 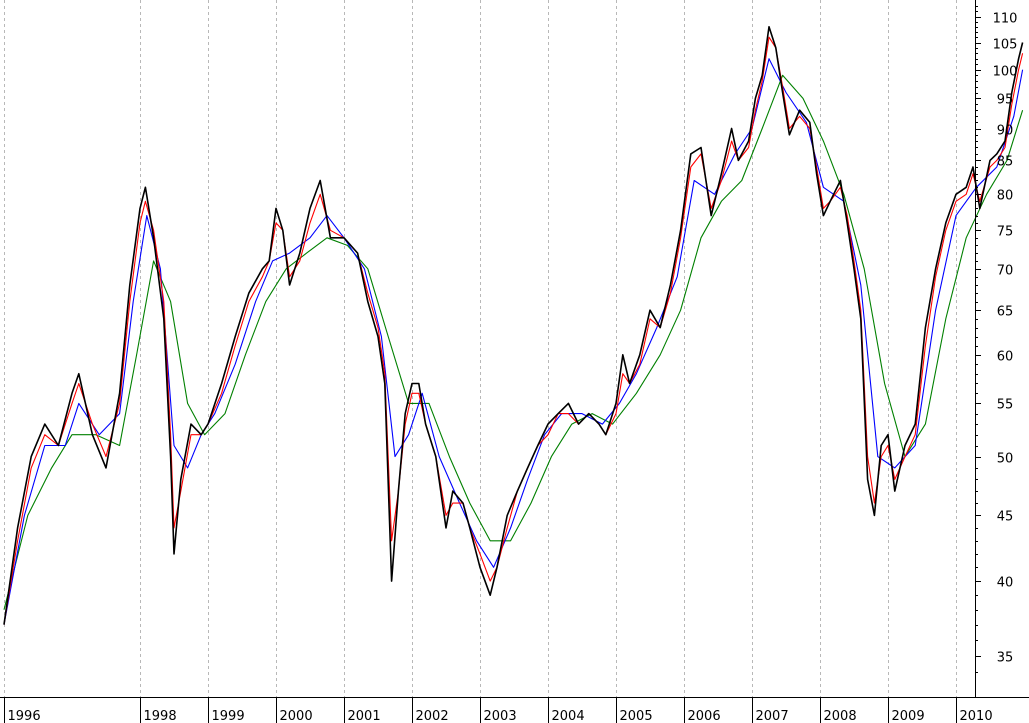 What do you see at coordinates (840, 716) in the screenshot?
I see `x-tick-label-2008: 2008` at bounding box center [840, 716].